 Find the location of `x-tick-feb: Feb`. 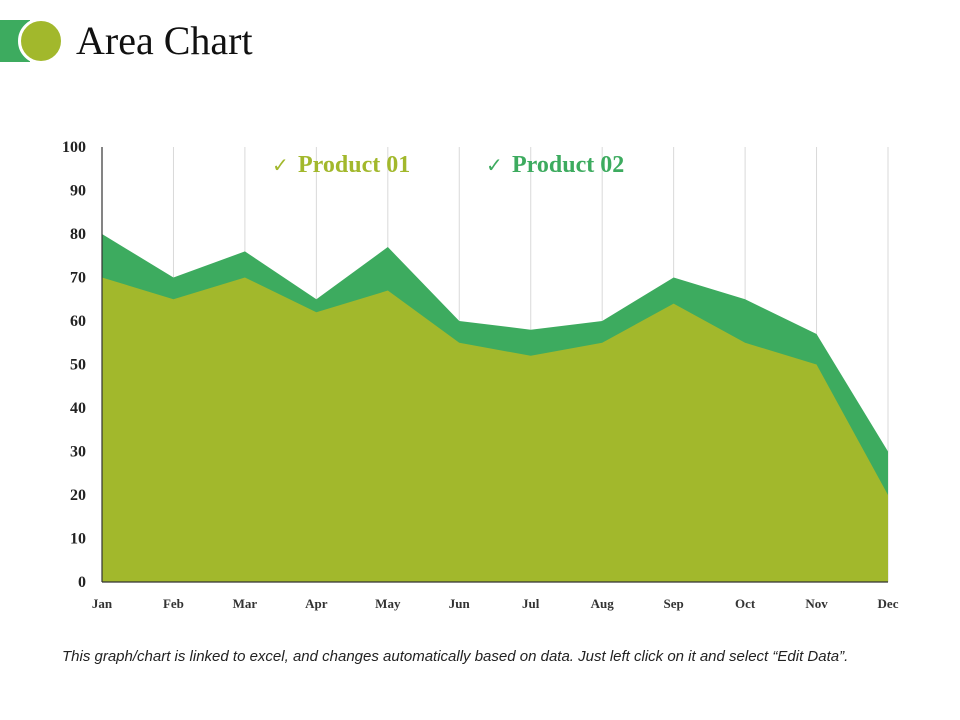

x-tick-feb: Feb is located at coordinates (173, 603).